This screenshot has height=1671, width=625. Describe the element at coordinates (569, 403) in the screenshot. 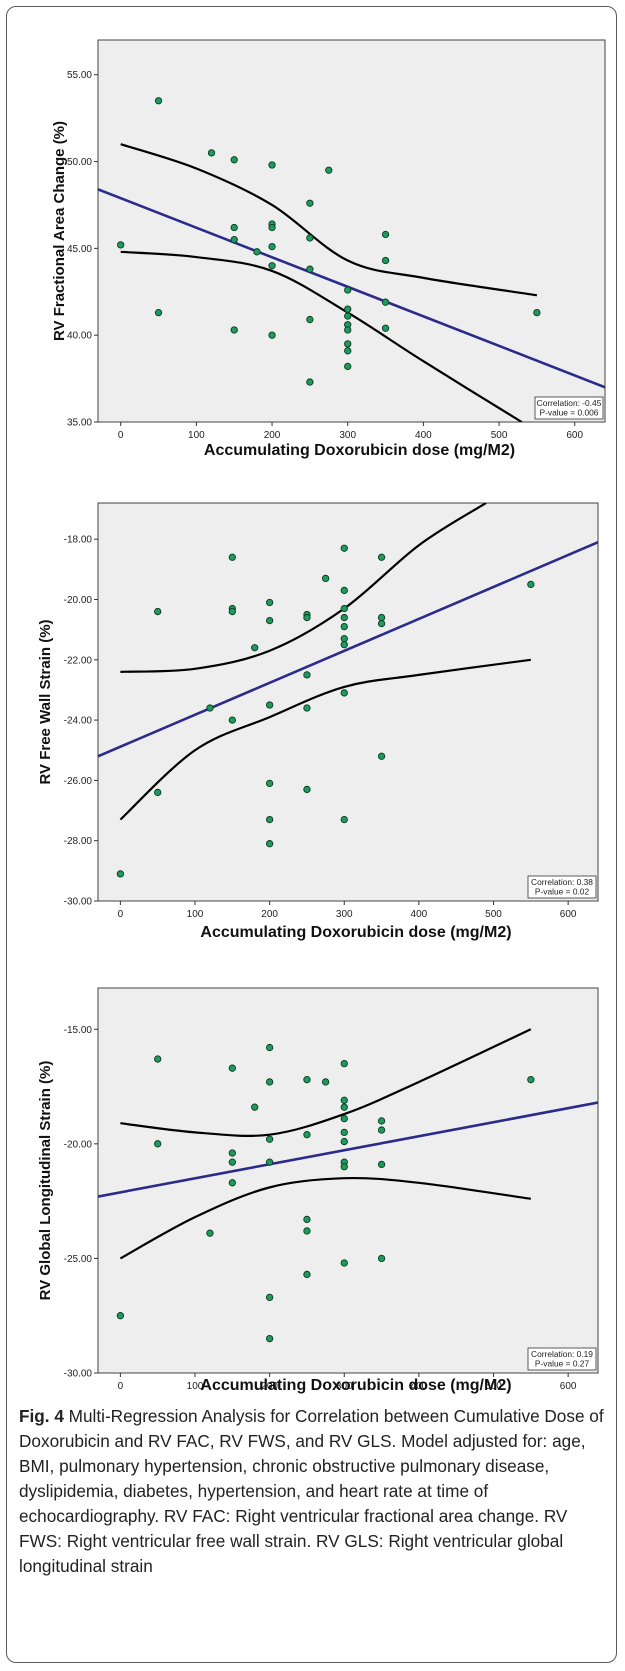

I see `stats-text: Correlation: -0.45` at that location.